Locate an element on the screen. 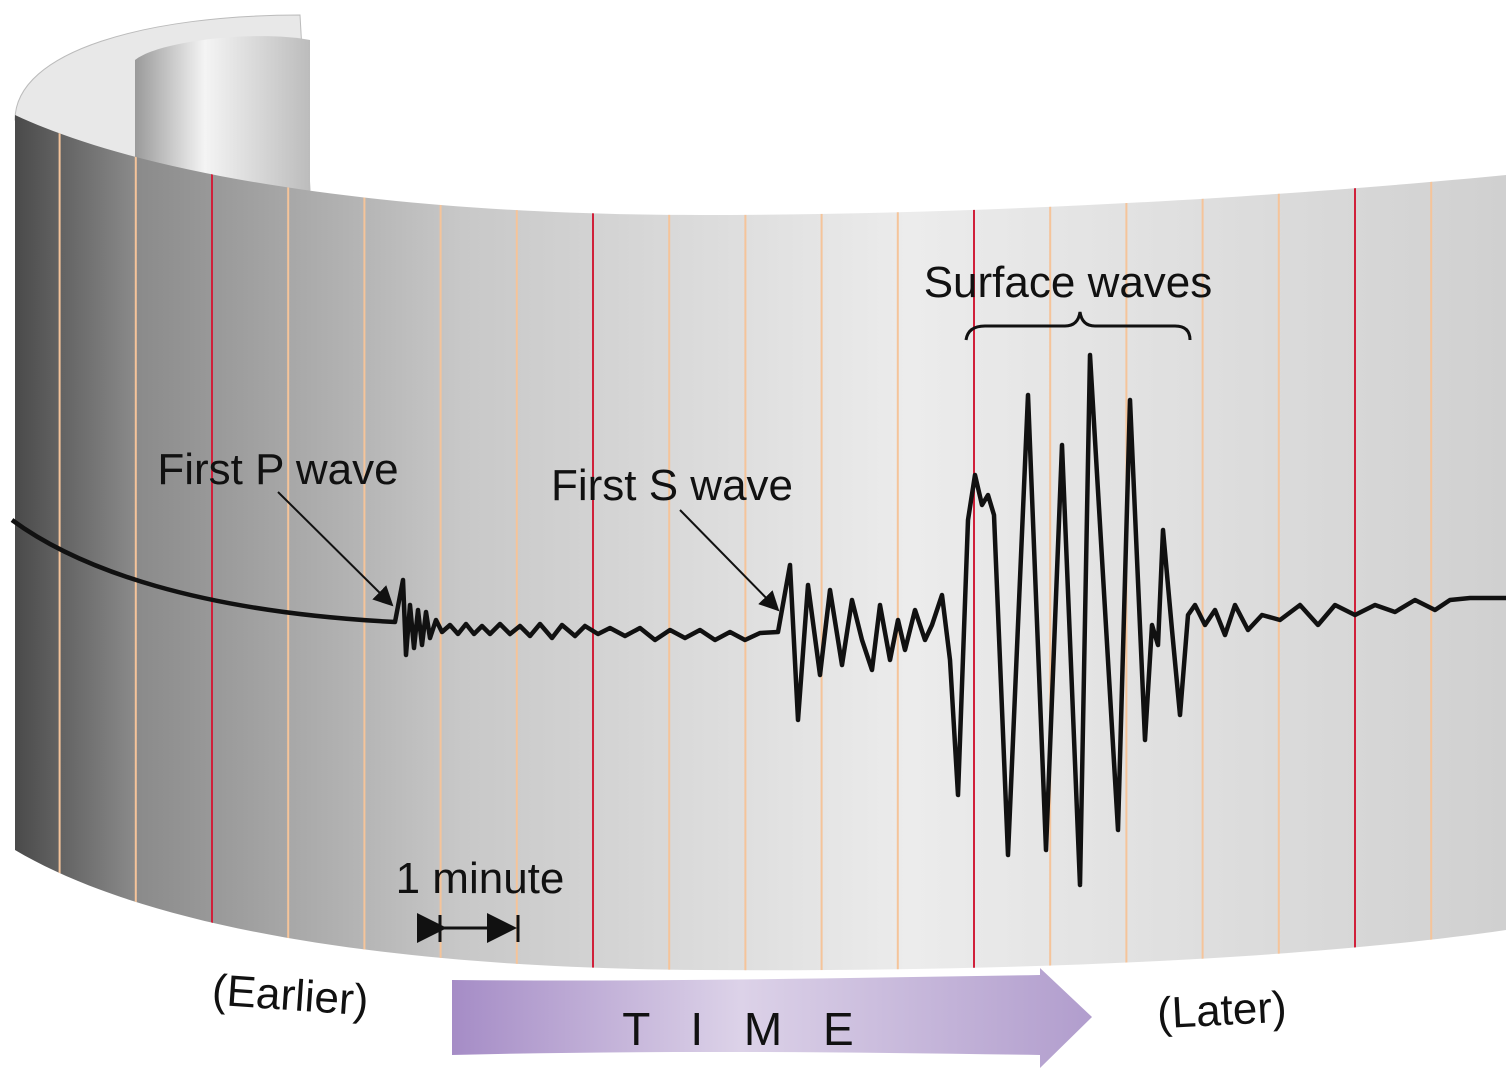  minute-scale is located at coordinates (468, 928).